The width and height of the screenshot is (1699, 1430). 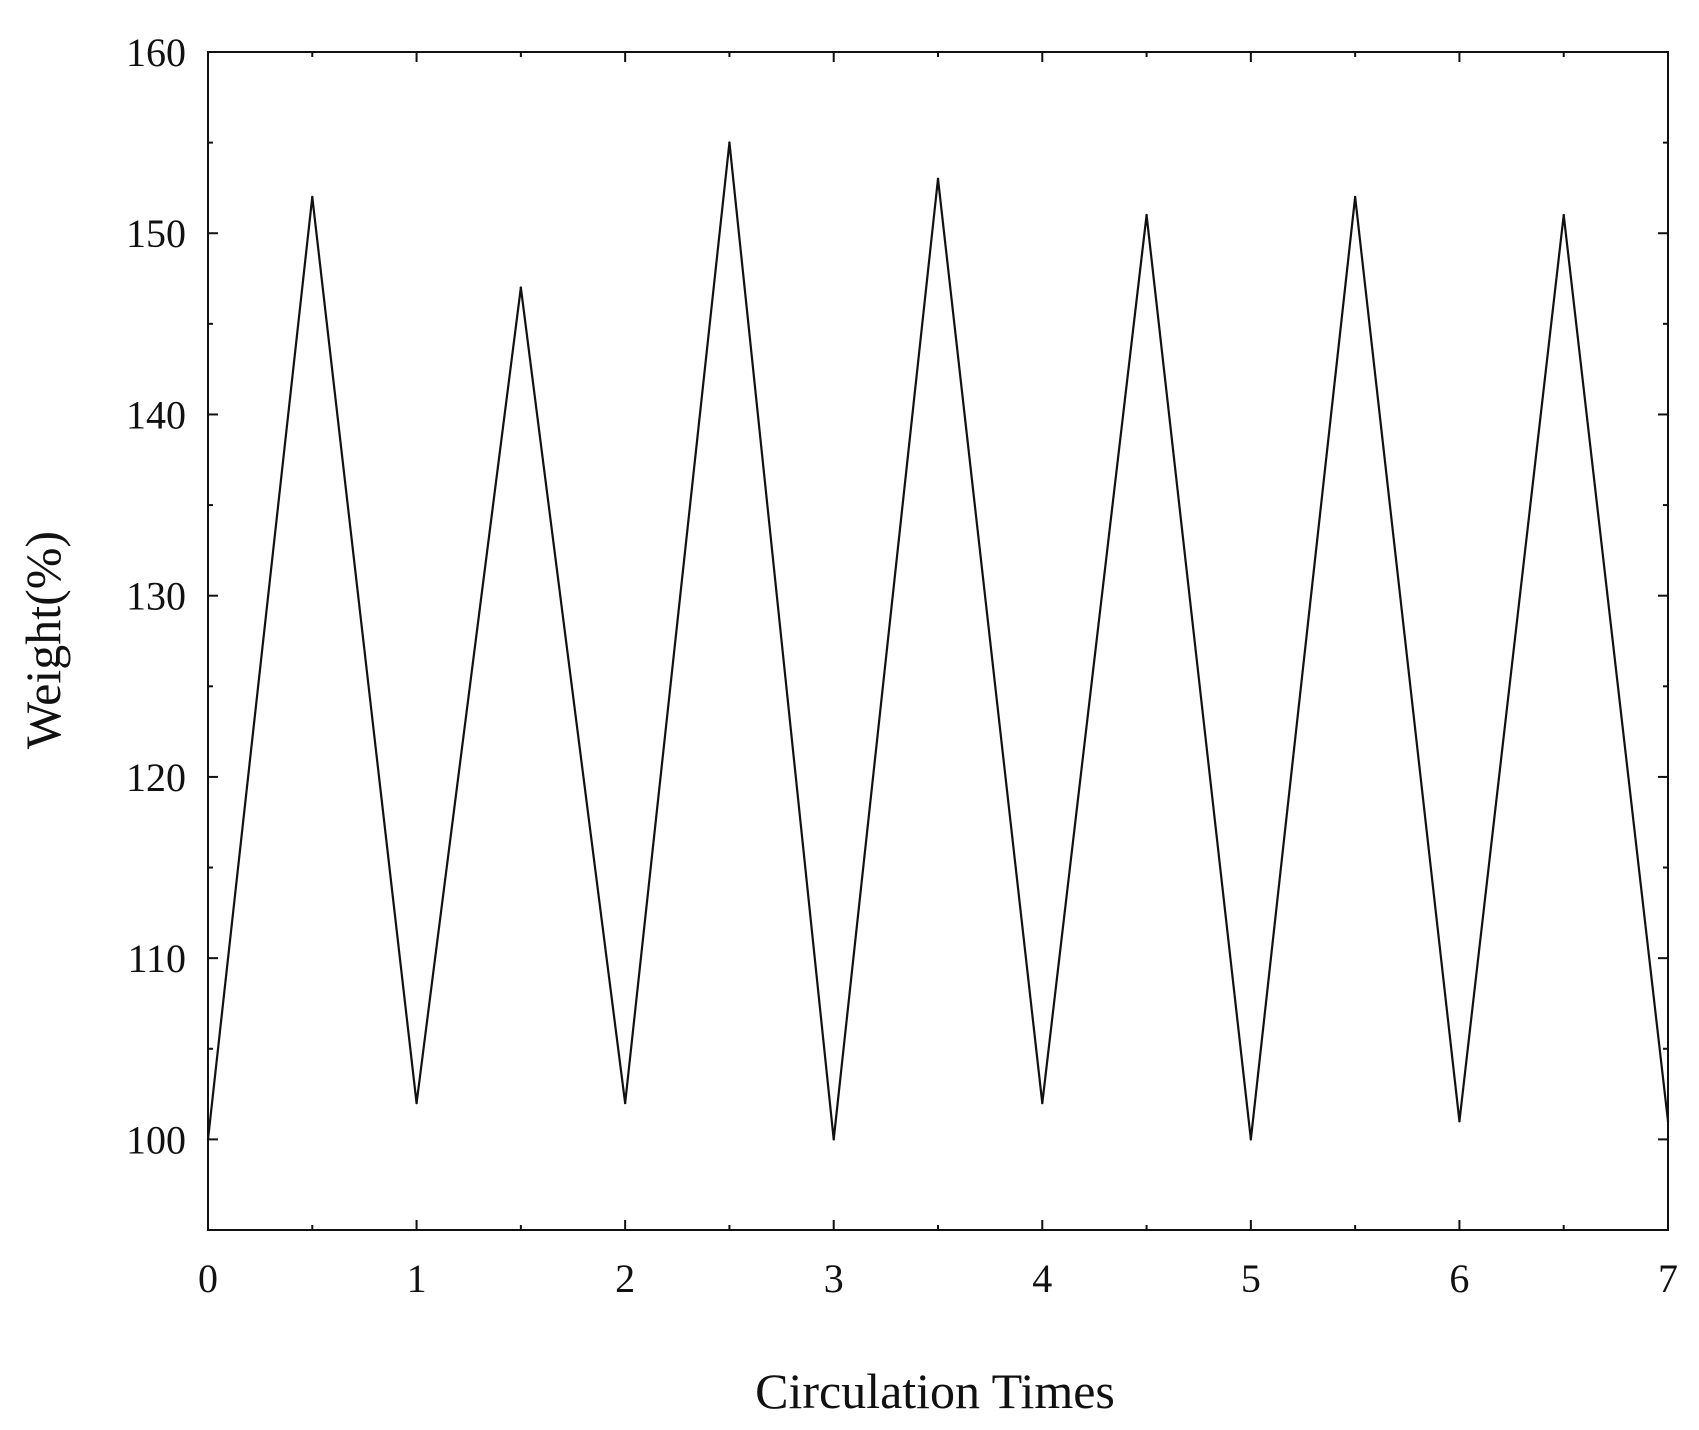 I want to click on x-tick-label: 7, so click(x=1668, y=1278).